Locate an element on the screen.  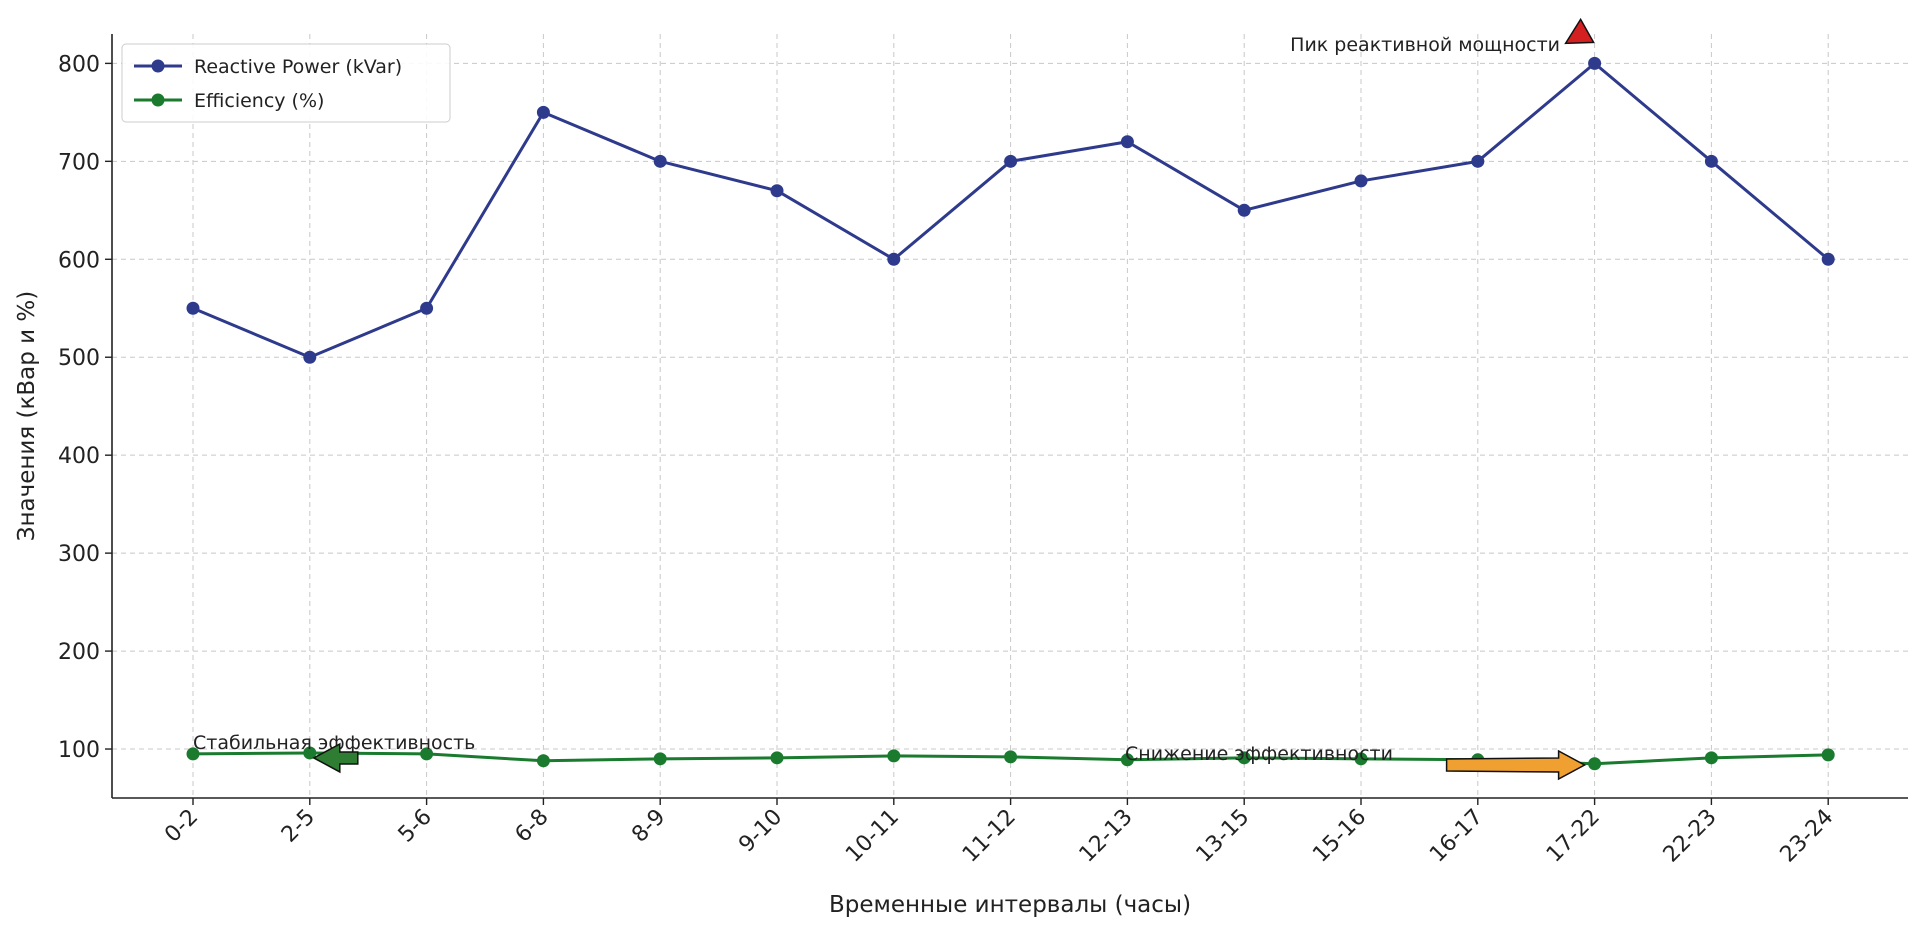
annotation-arrow-red is located at coordinates (1579, 31).